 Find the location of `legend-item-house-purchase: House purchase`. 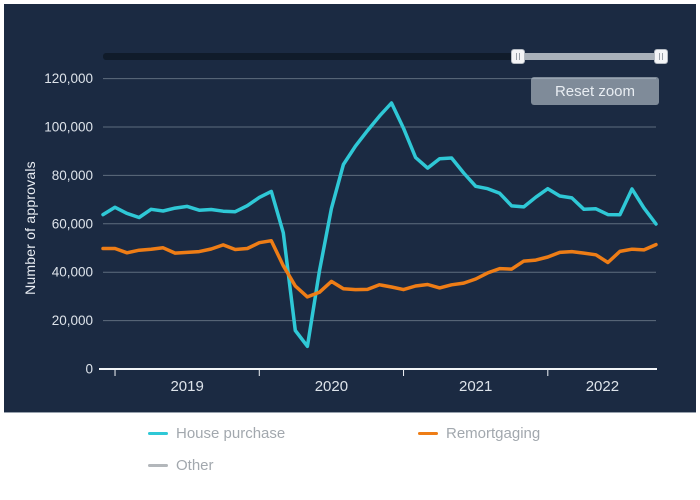

legend-item-house-purchase: House purchase is located at coordinates (216, 433).